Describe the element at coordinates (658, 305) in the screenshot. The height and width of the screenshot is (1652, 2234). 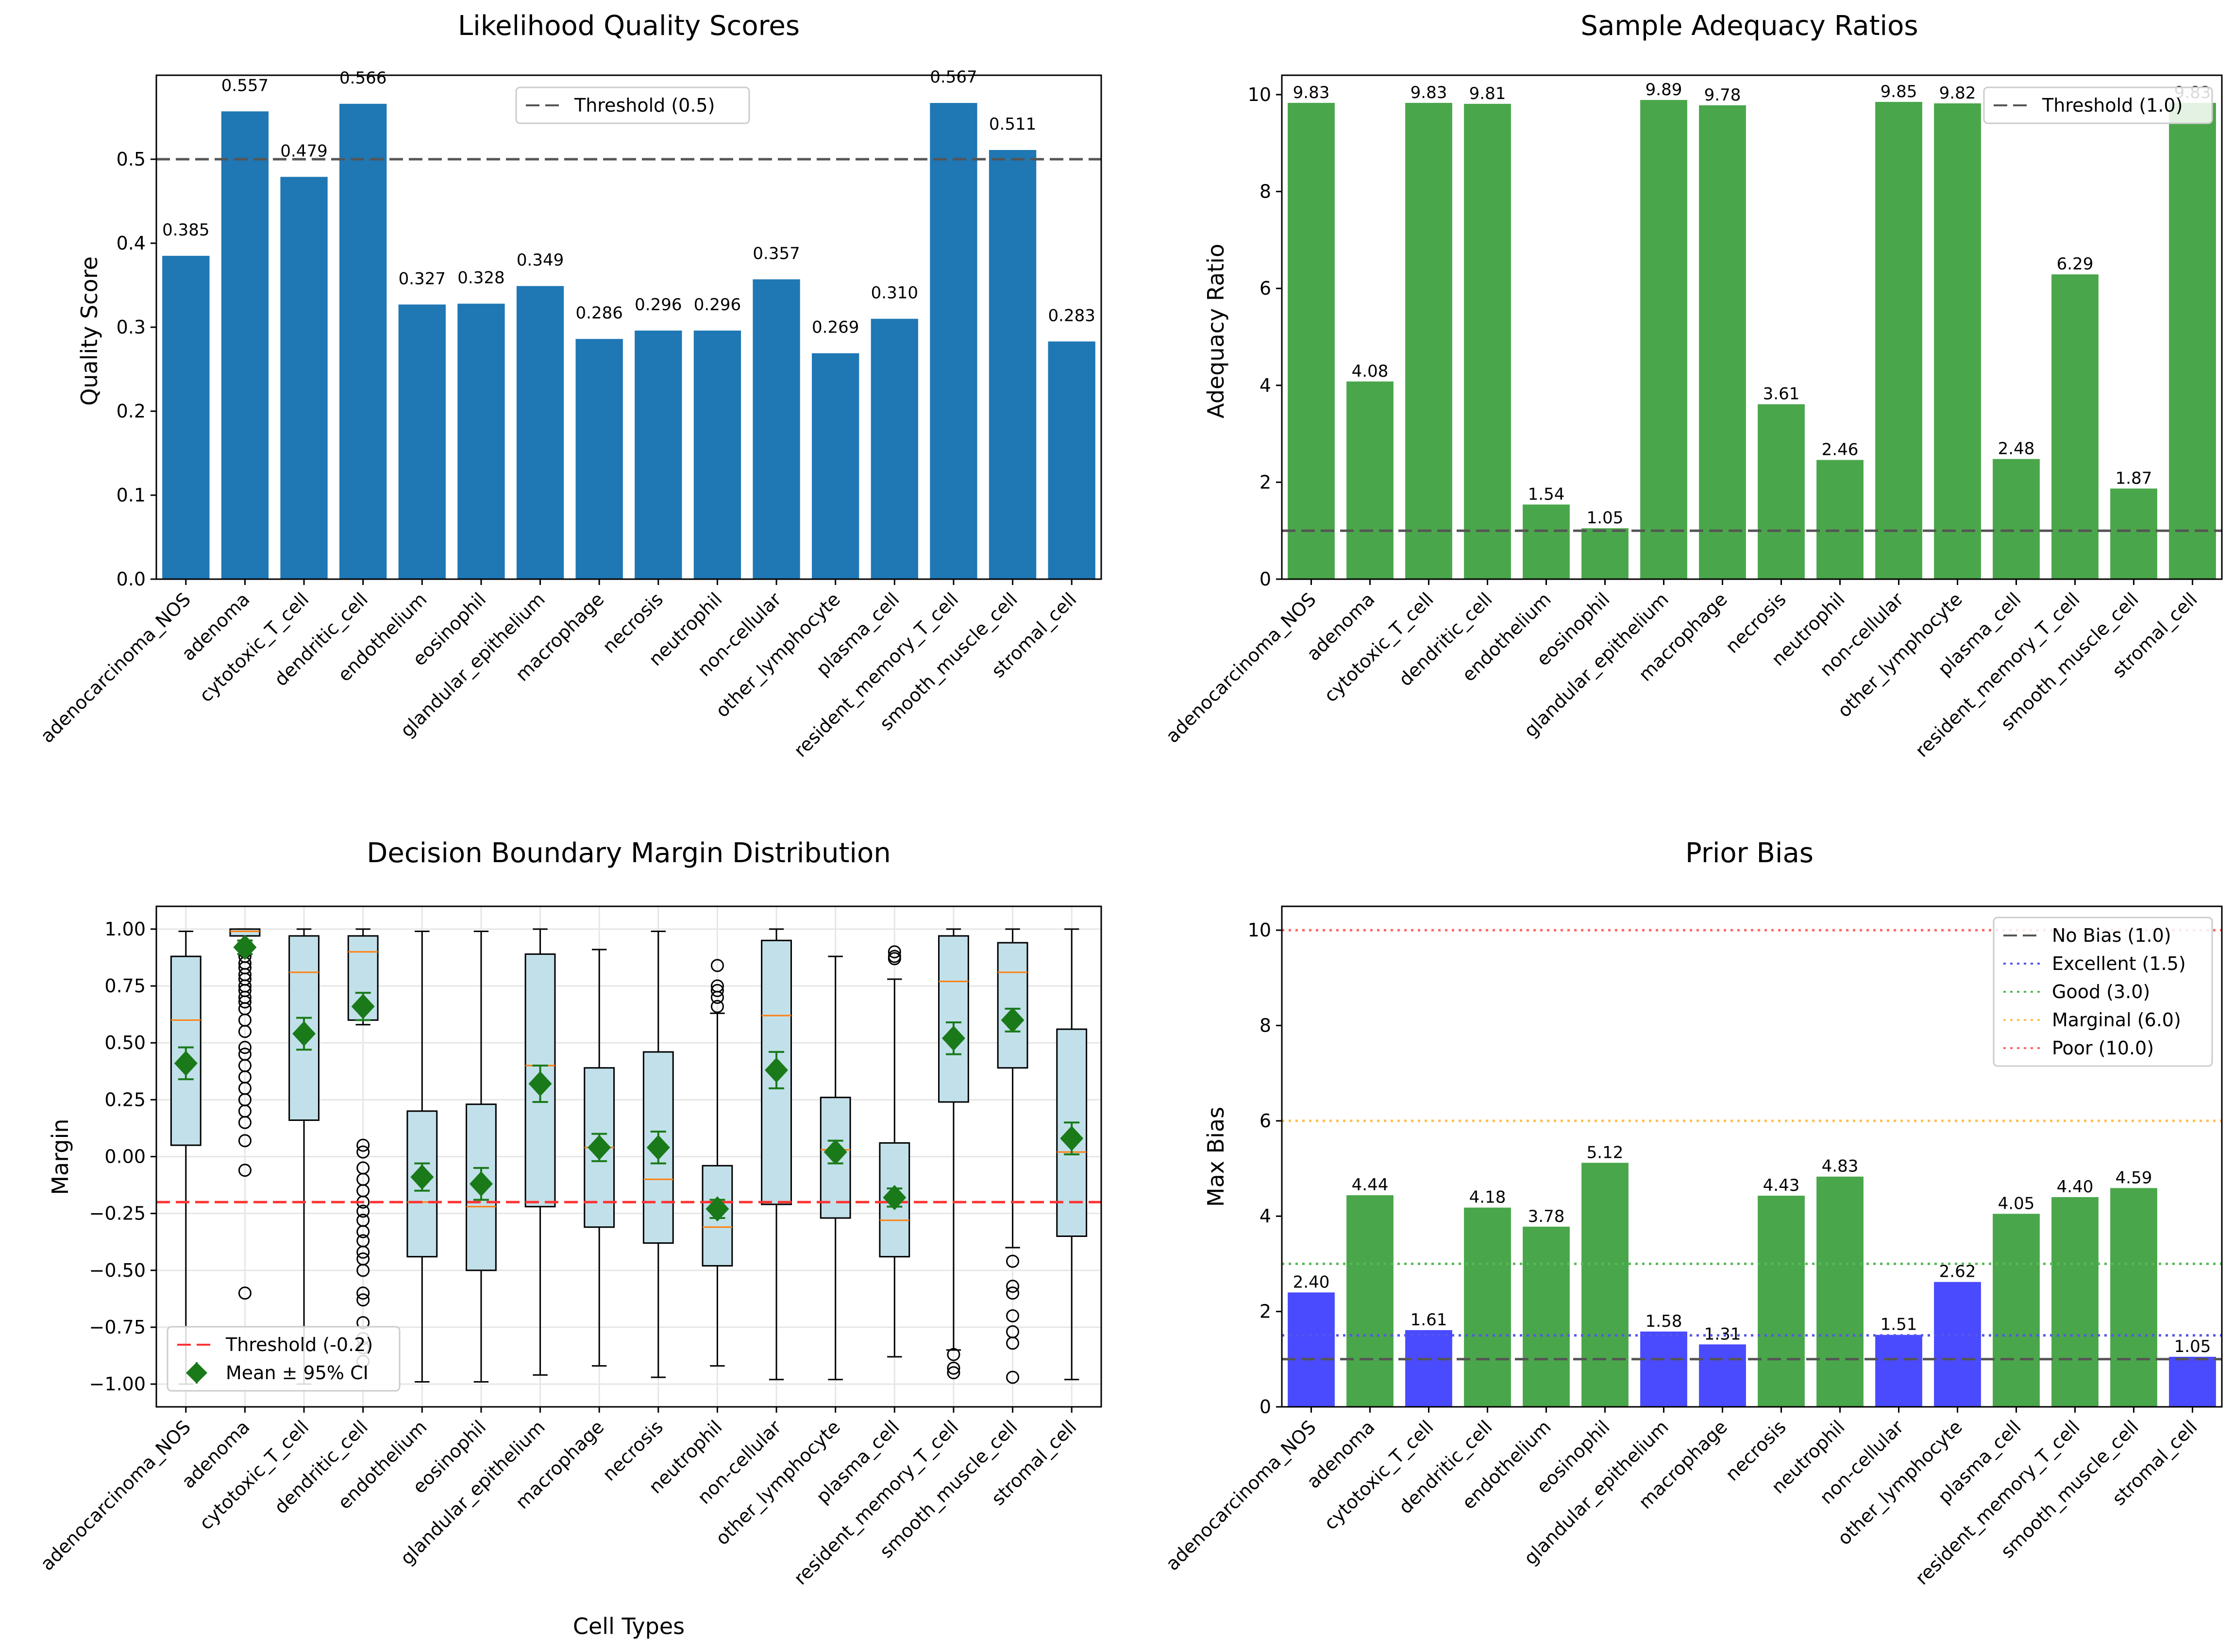
I see `quality-value-label: 0.296` at that location.